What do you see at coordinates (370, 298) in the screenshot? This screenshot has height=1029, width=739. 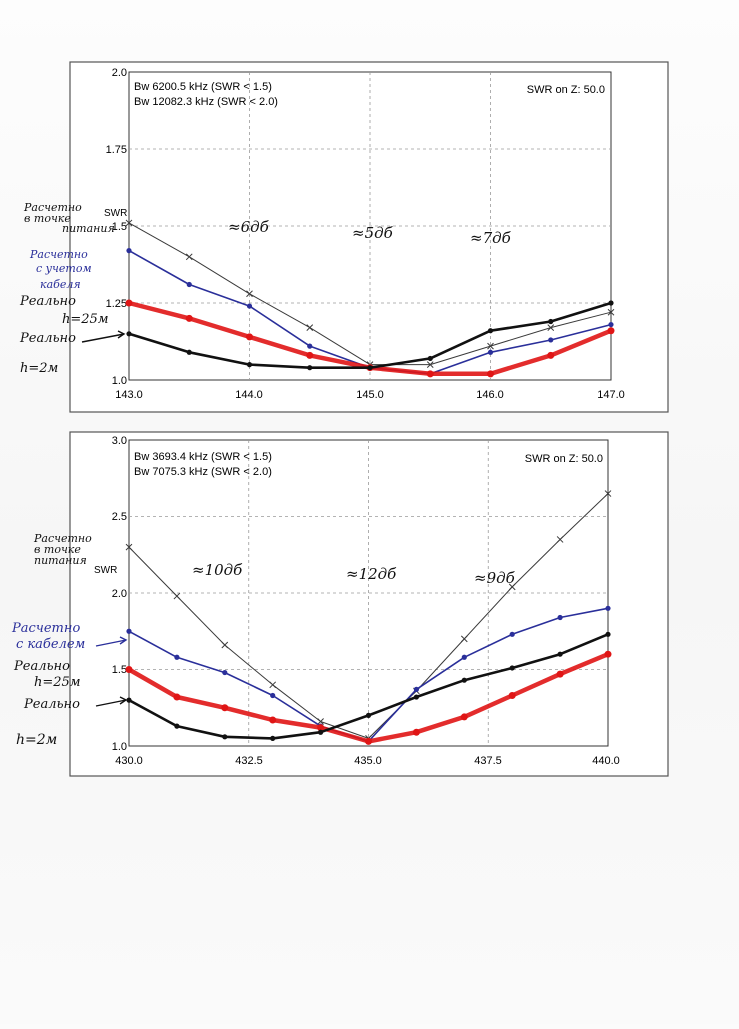 I see `chart-top-series` at bounding box center [370, 298].